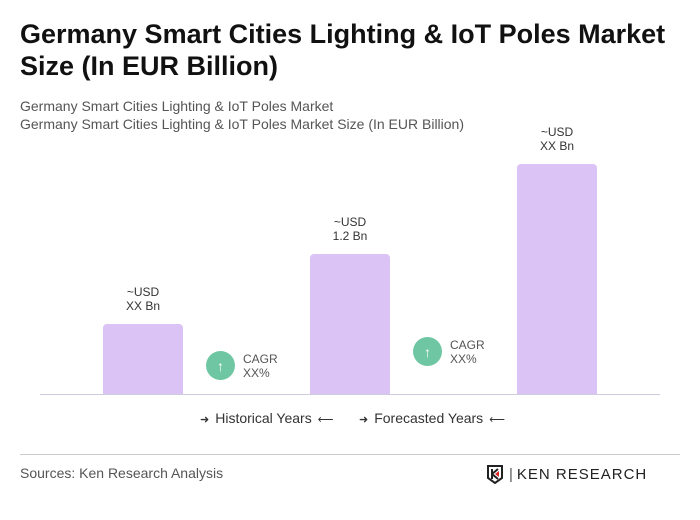  Describe the element at coordinates (350, 394) in the screenshot. I see `x-axis` at that location.